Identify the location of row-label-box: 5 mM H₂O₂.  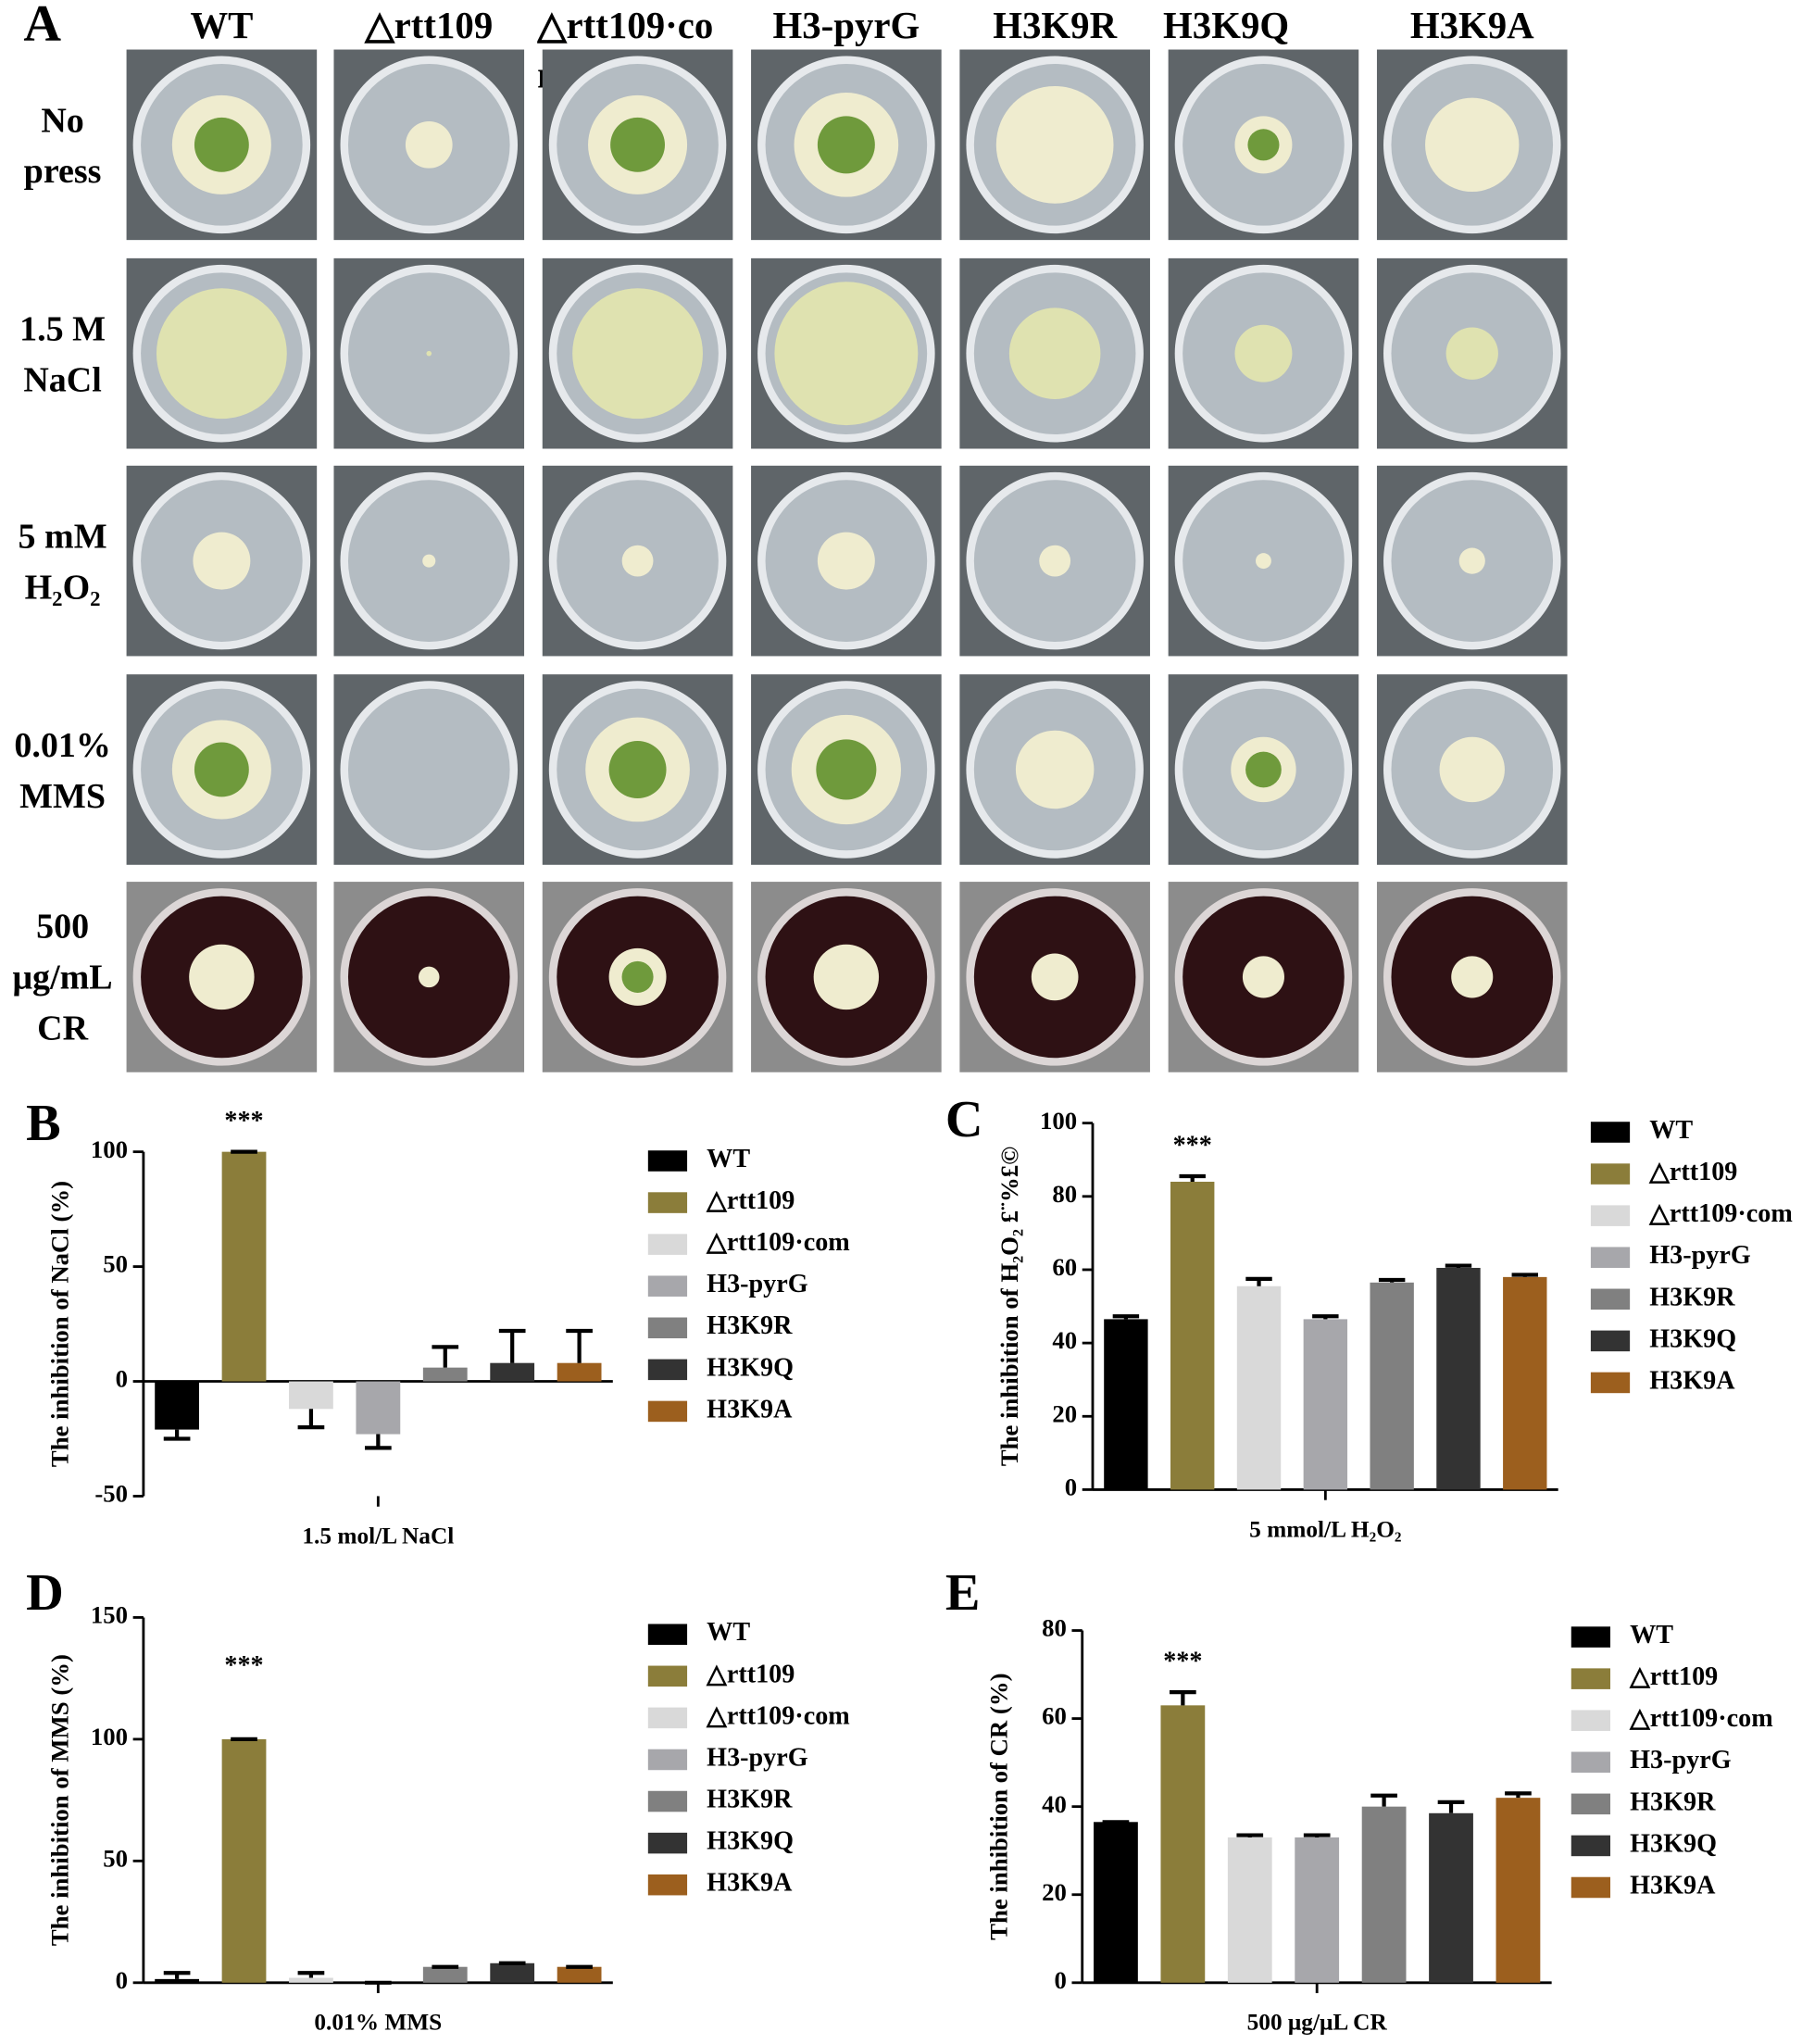
(62, 562).